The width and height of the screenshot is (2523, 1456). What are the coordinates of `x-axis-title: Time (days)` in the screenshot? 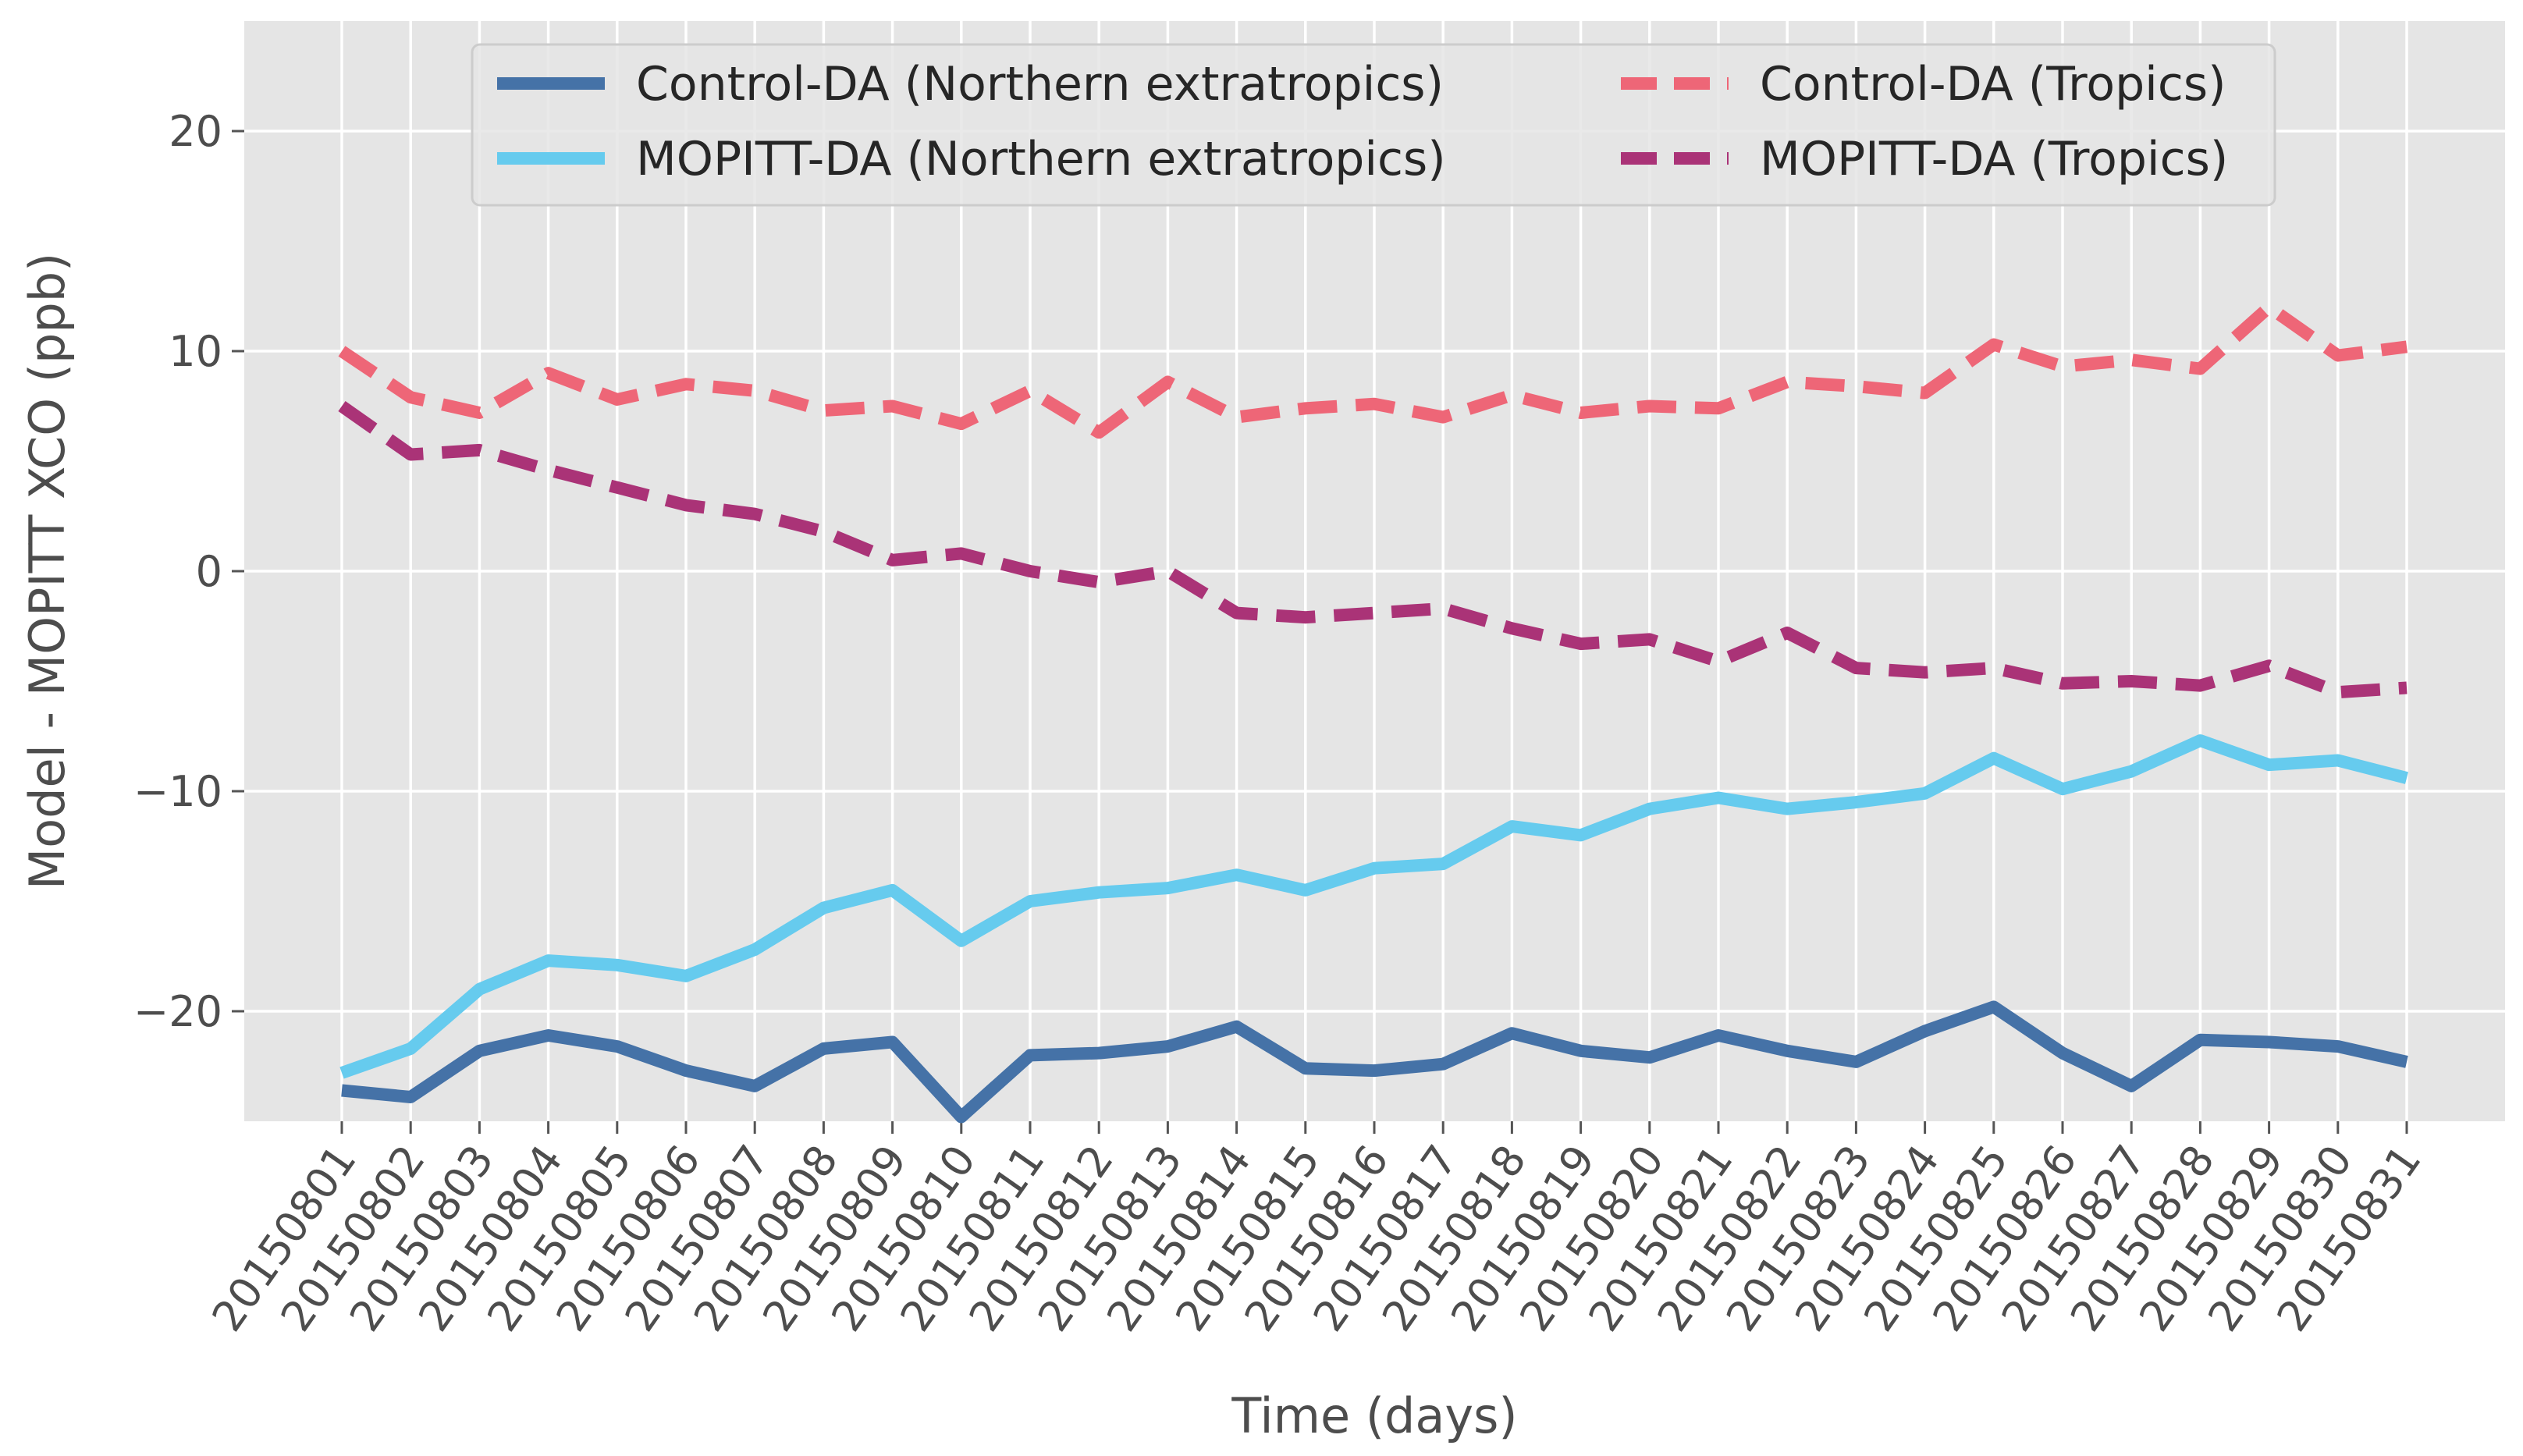 It's located at (1374, 1416).